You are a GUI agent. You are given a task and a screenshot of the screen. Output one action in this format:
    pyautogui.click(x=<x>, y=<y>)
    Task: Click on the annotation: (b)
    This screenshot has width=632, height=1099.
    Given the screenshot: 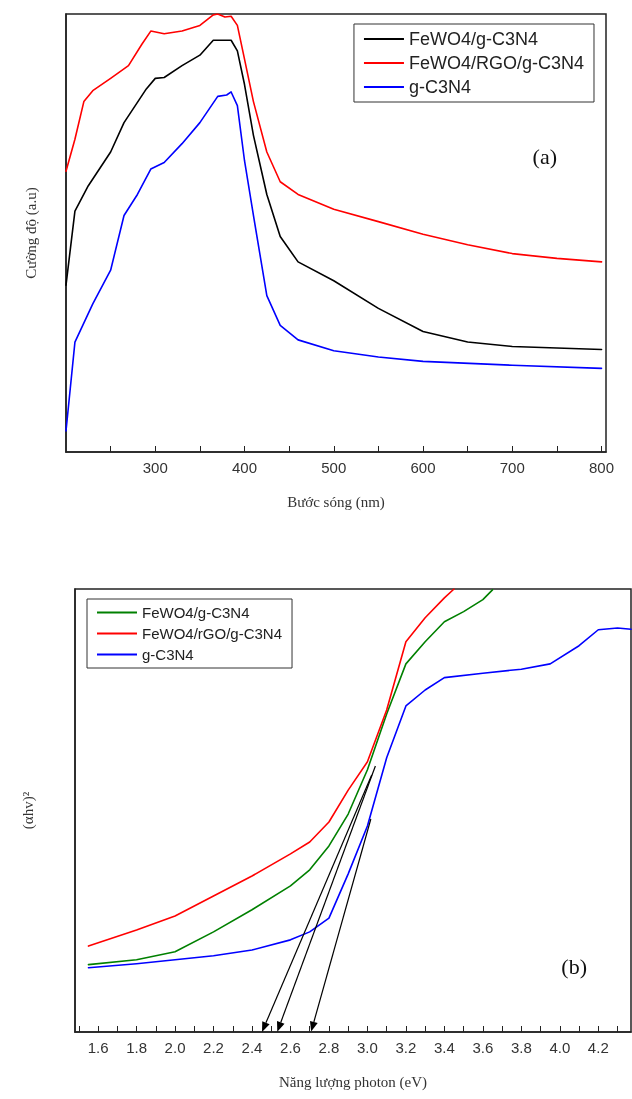 What is the action you would take?
    pyautogui.click(x=574, y=966)
    